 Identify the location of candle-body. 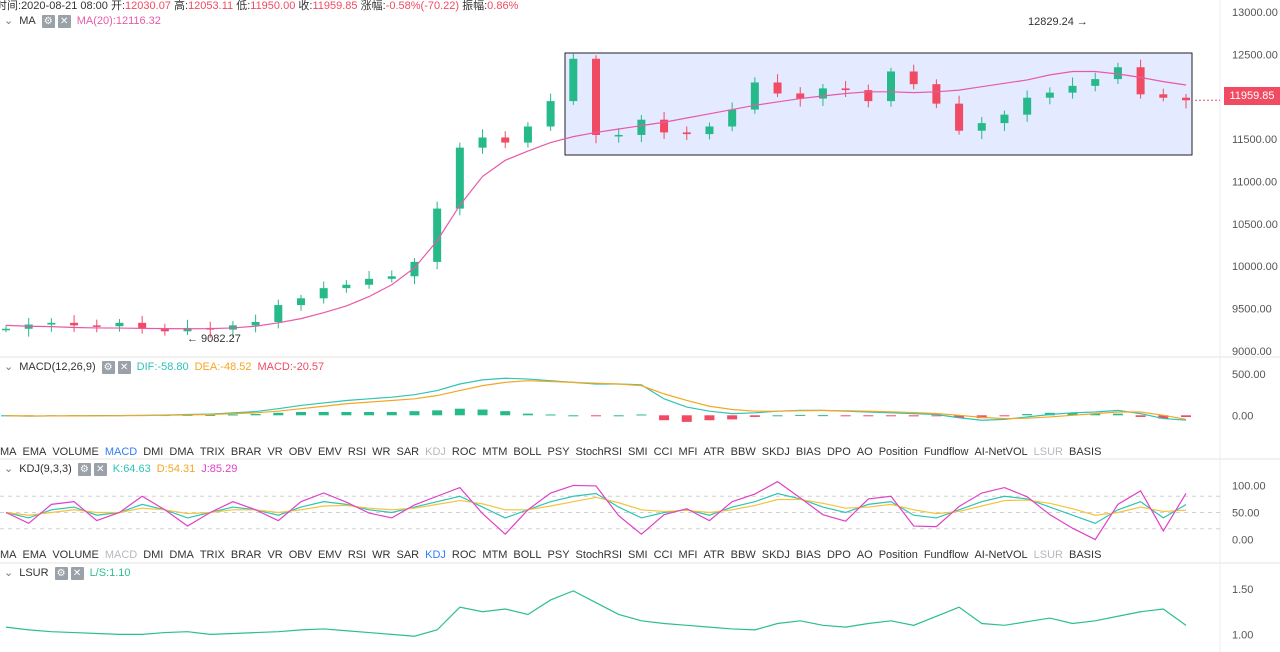
(686, 133).